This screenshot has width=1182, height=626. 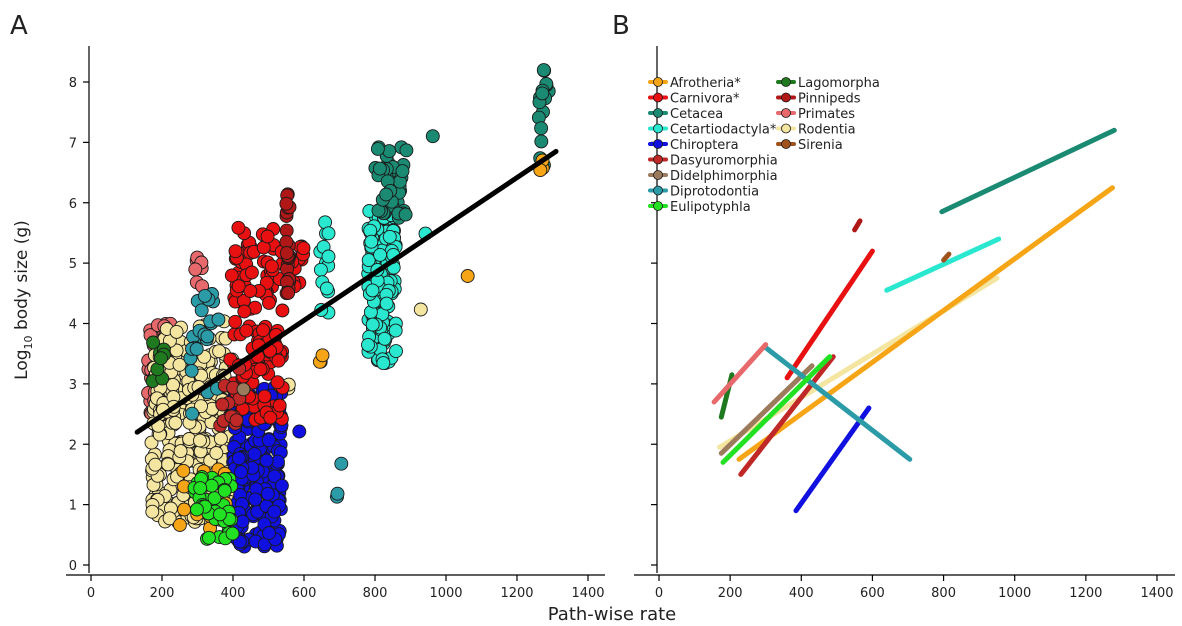 What do you see at coordinates (723, 130) in the screenshot?
I see `legend-label: Cetartiodactyla*` at bounding box center [723, 130].